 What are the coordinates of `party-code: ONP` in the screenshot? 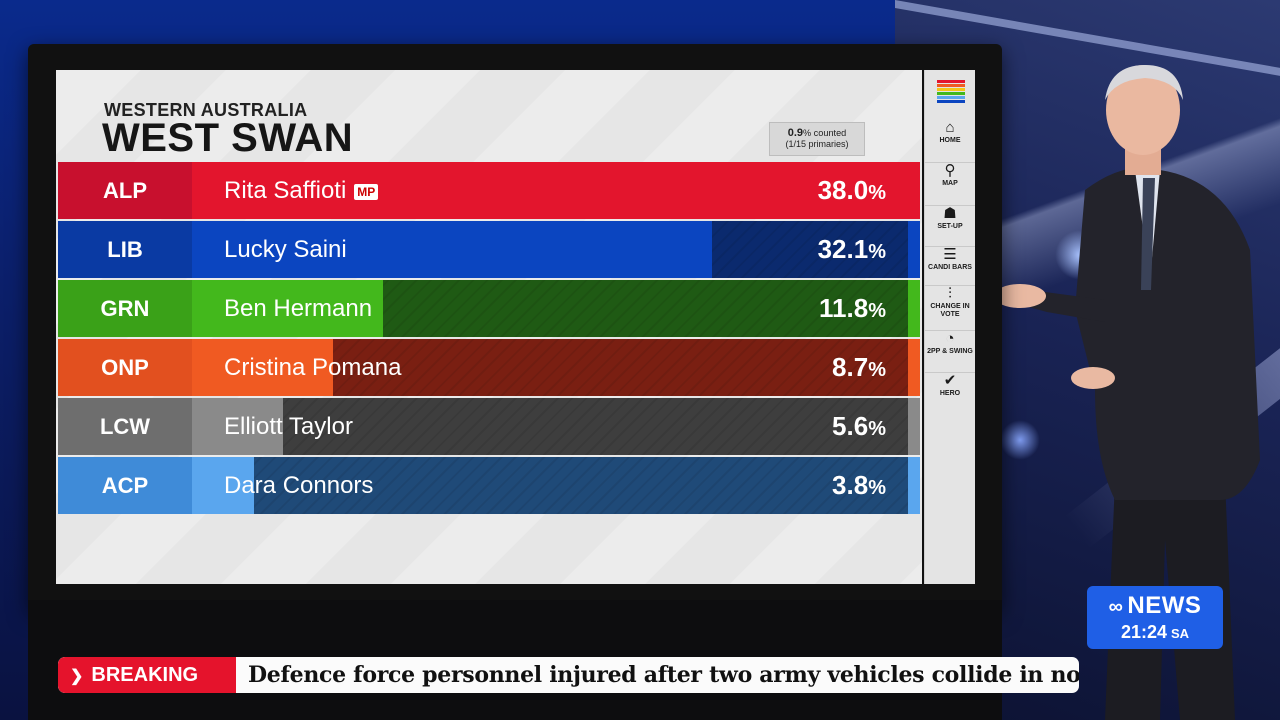 It's located at (125, 367).